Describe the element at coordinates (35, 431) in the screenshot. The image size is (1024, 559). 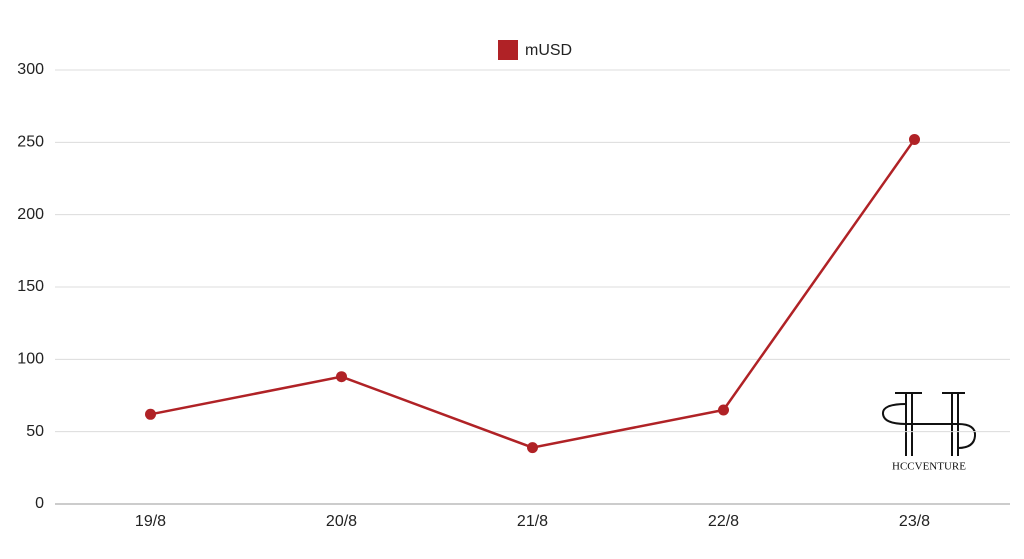
I see `y-tick-label: 50` at that location.